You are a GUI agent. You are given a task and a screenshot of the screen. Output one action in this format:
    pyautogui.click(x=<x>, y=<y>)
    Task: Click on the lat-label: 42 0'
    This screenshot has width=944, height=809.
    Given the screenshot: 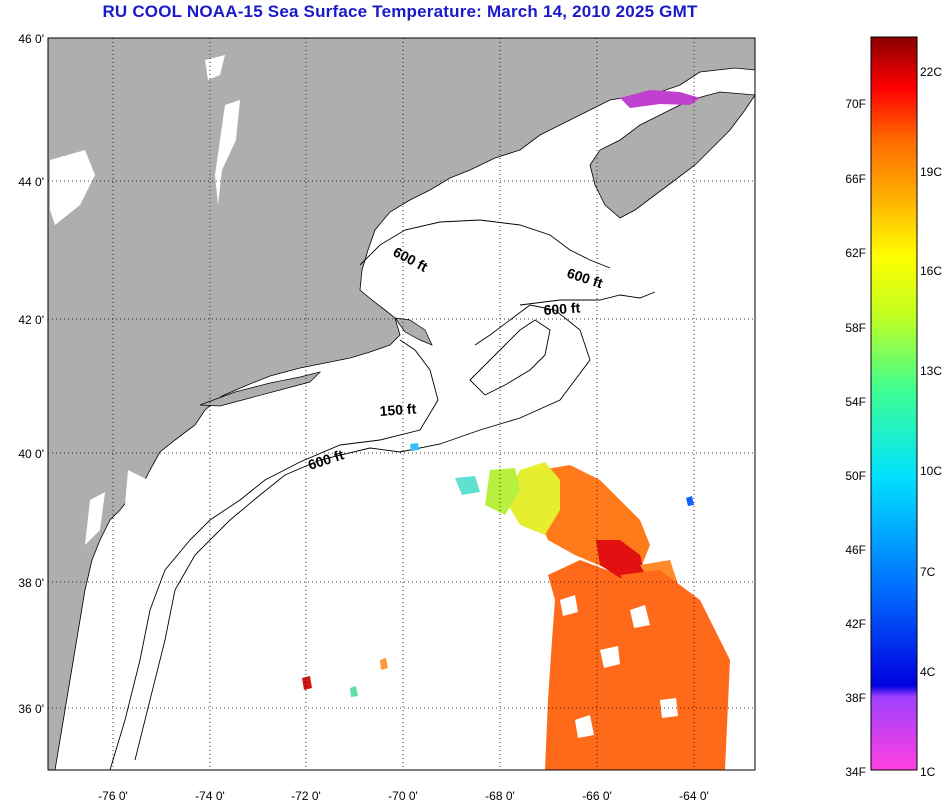 What is the action you would take?
    pyautogui.click(x=31, y=320)
    